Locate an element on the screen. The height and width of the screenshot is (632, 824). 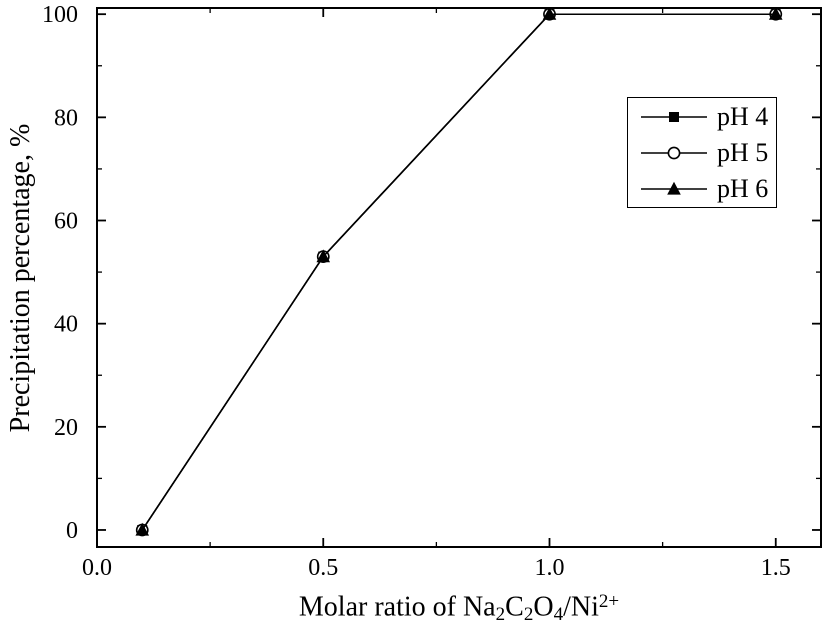
legend-item-label: pH 6 is located at coordinates (743, 188).